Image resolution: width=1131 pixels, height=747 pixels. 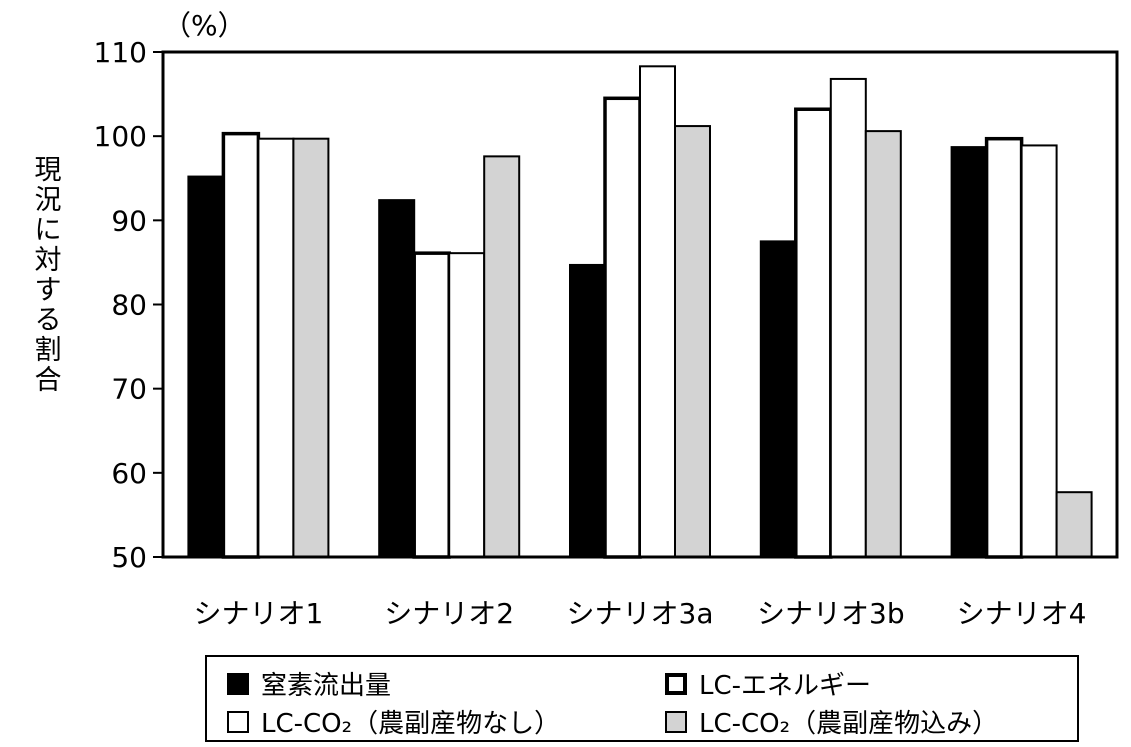 What do you see at coordinates (831, 613) in the screenshot?
I see `x-tick-label: シナリオ3b` at bounding box center [831, 613].